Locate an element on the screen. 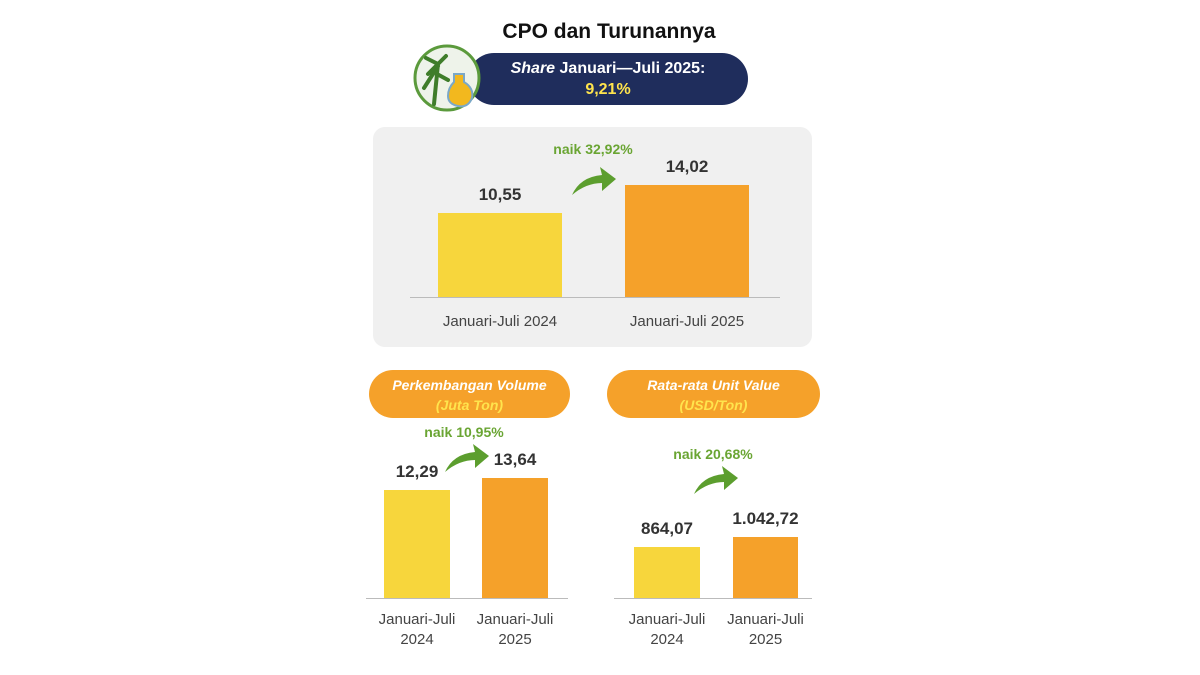  value-label: 864,07 is located at coordinates (667, 529).